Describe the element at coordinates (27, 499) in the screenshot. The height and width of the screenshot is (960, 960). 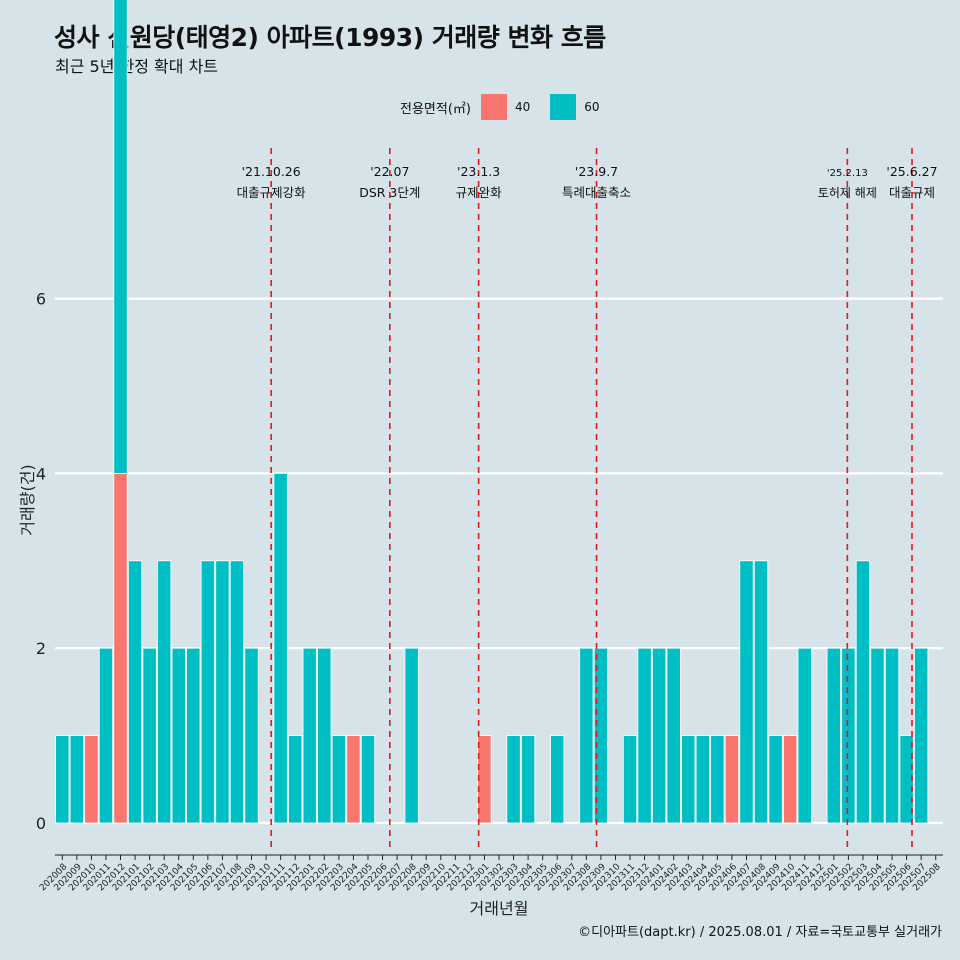
I see `y-axis-title: 거래량(건)` at that location.